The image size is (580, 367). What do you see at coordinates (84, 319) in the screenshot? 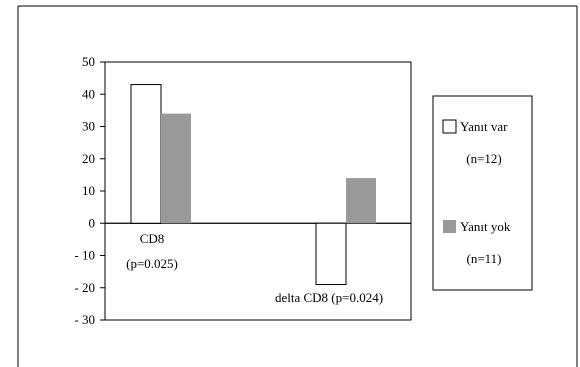
I see `y-tick-label: - 30` at bounding box center [84, 319].